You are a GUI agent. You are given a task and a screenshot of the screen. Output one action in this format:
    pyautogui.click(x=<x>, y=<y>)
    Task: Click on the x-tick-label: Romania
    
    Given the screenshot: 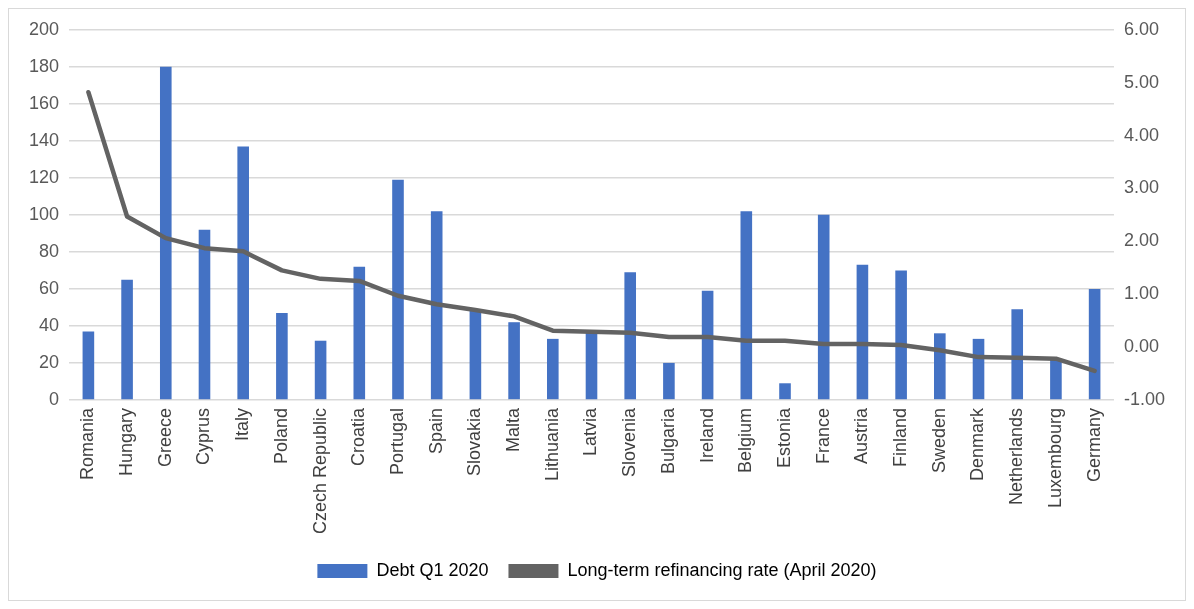 What is the action you would take?
    pyautogui.click(x=87, y=443)
    